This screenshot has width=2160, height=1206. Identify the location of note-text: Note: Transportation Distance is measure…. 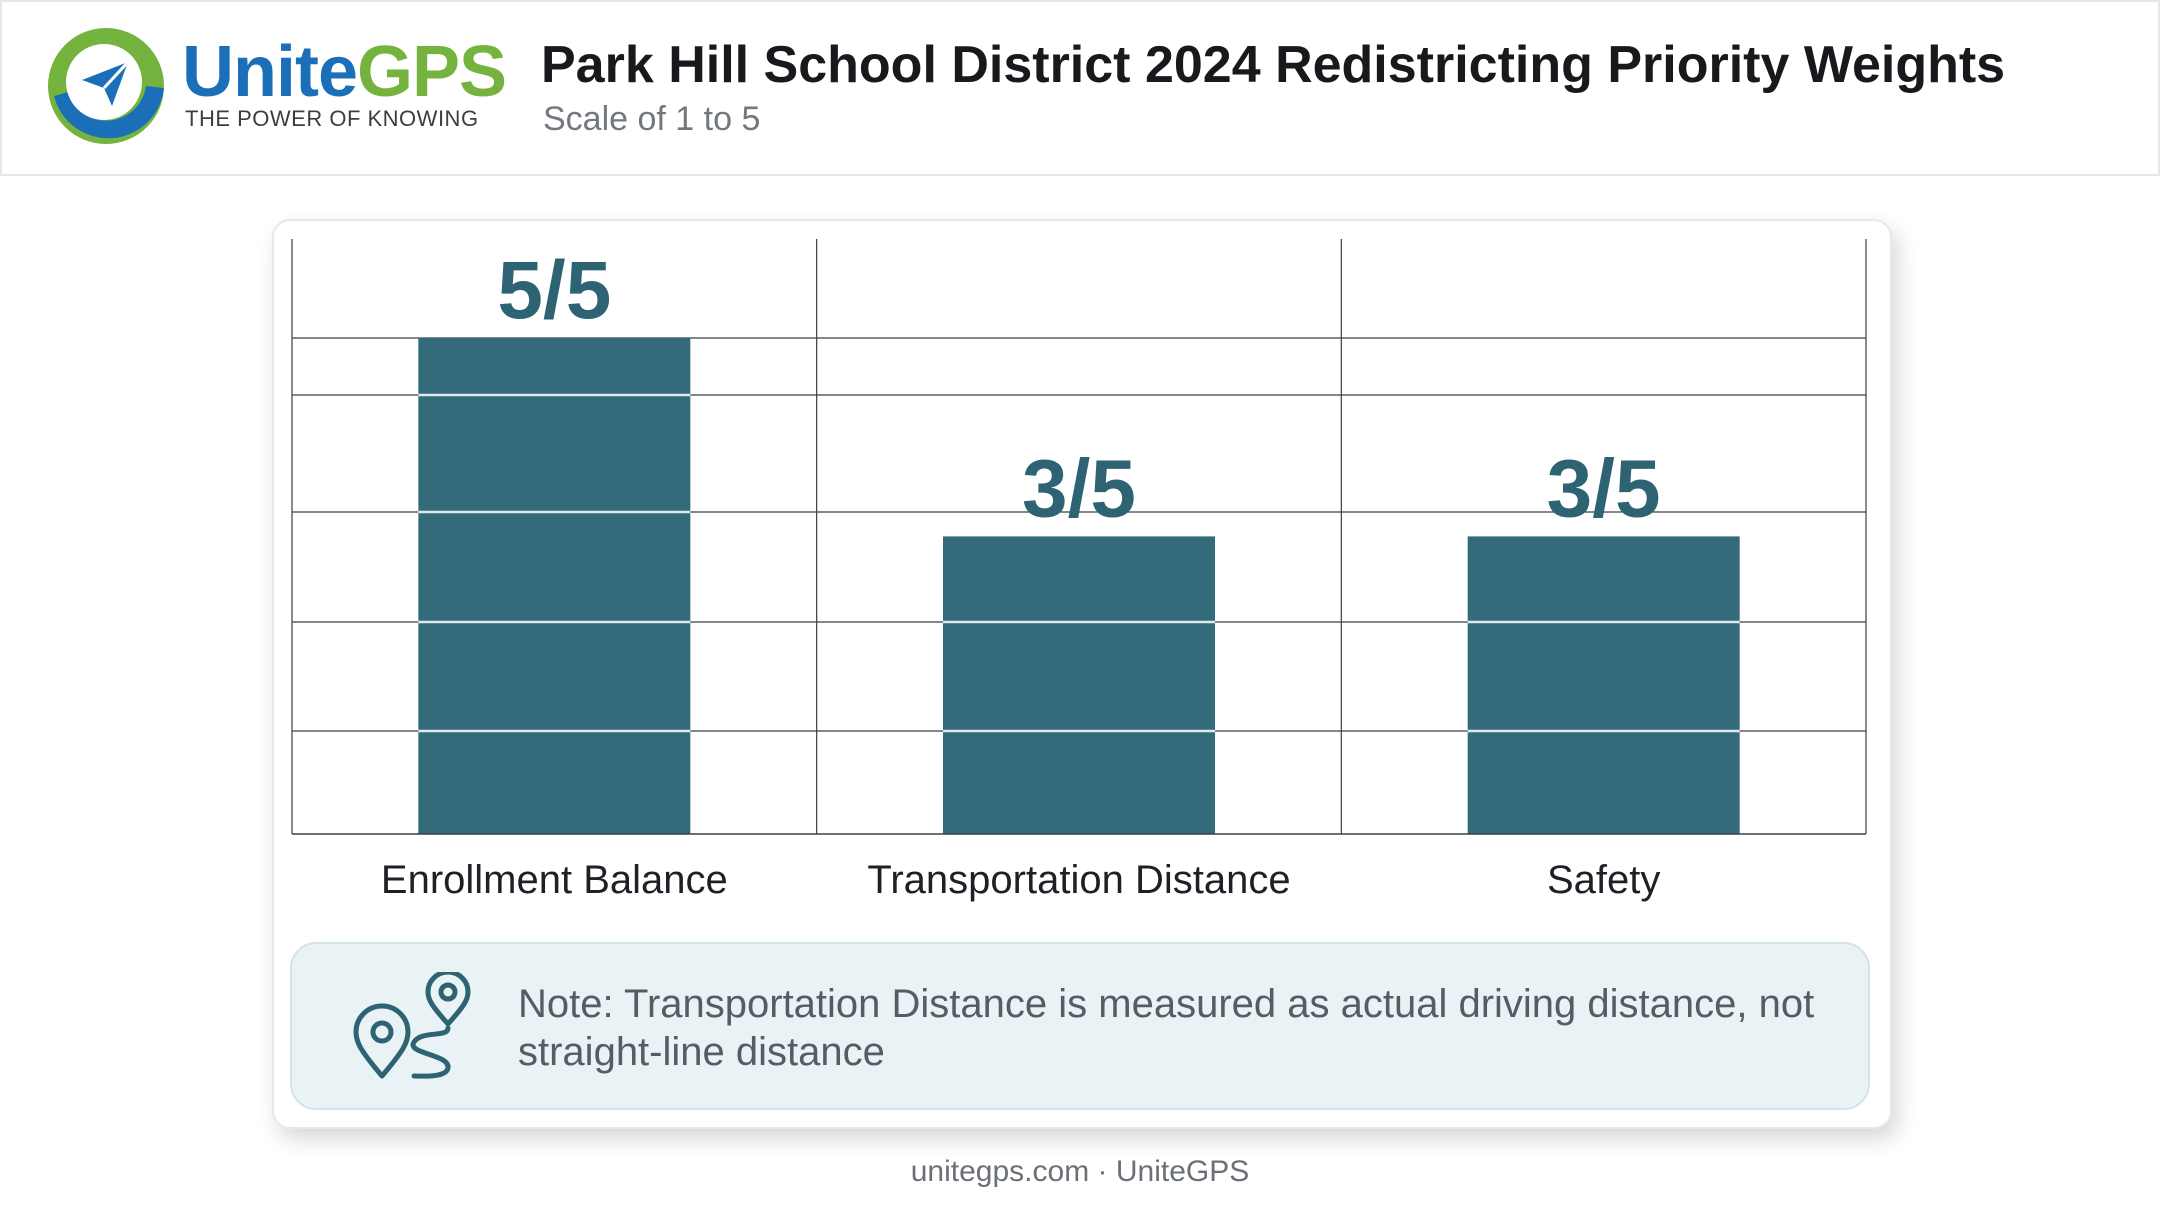
(1166, 1028).